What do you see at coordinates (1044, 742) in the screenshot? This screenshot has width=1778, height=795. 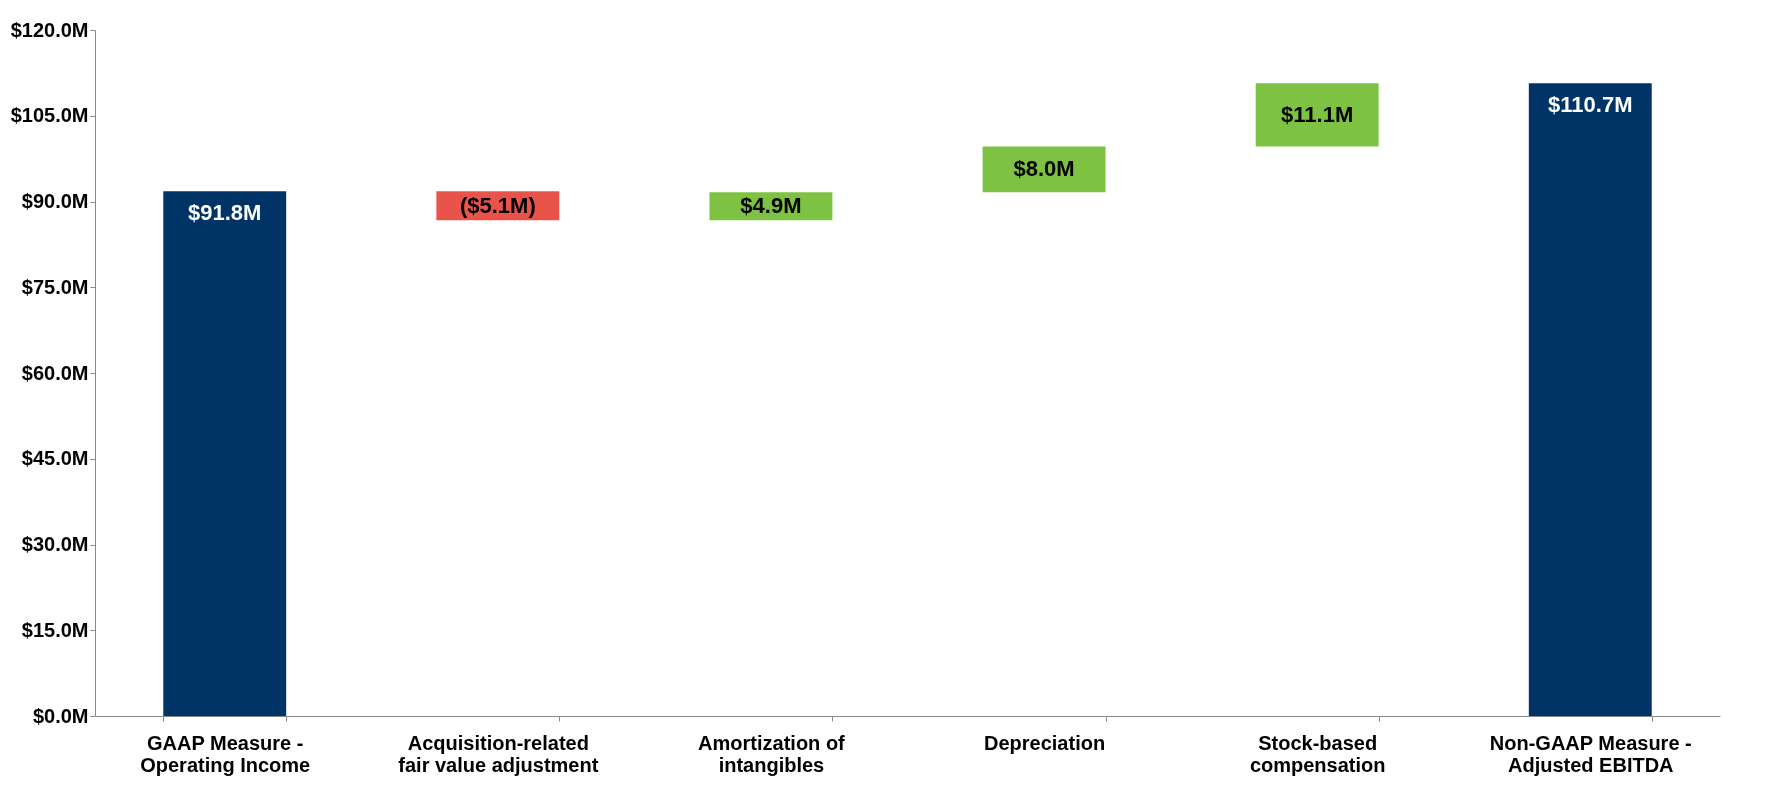 I see `x-tick-label: Depreciation` at bounding box center [1044, 742].